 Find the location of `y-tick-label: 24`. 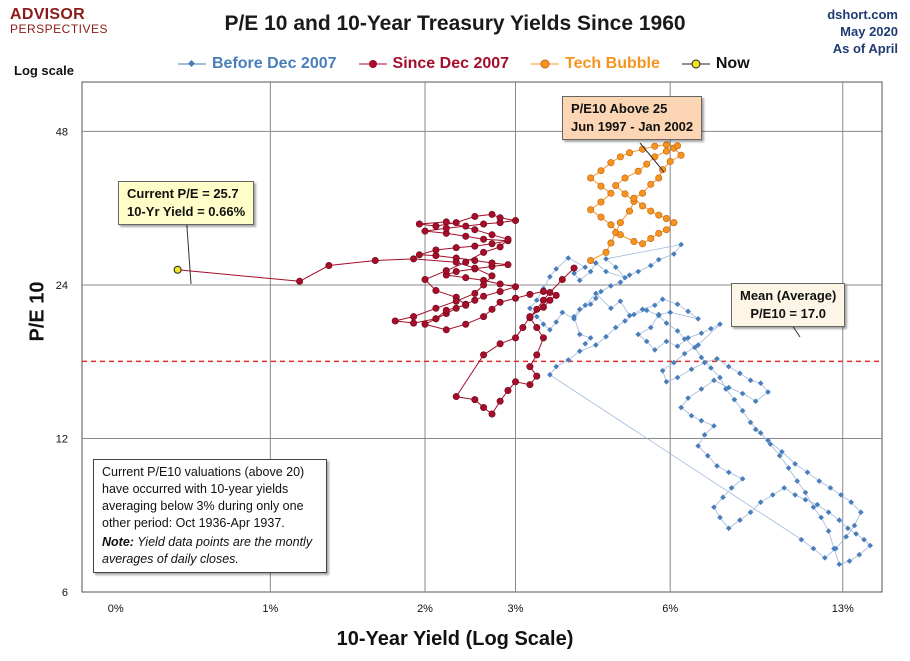

y-tick-label: 24 is located at coordinates (62, 286).